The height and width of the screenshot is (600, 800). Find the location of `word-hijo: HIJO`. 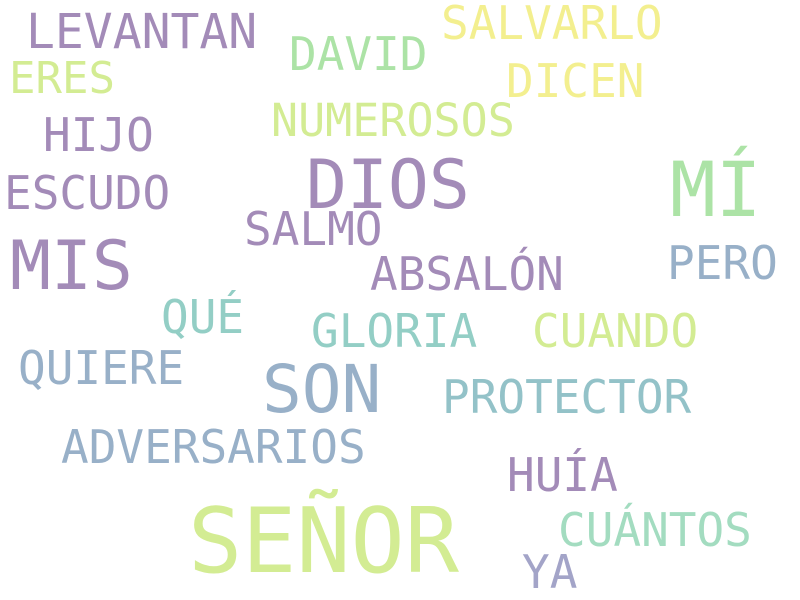

word-hijo: HIJO is located at coordinates (98, 135).